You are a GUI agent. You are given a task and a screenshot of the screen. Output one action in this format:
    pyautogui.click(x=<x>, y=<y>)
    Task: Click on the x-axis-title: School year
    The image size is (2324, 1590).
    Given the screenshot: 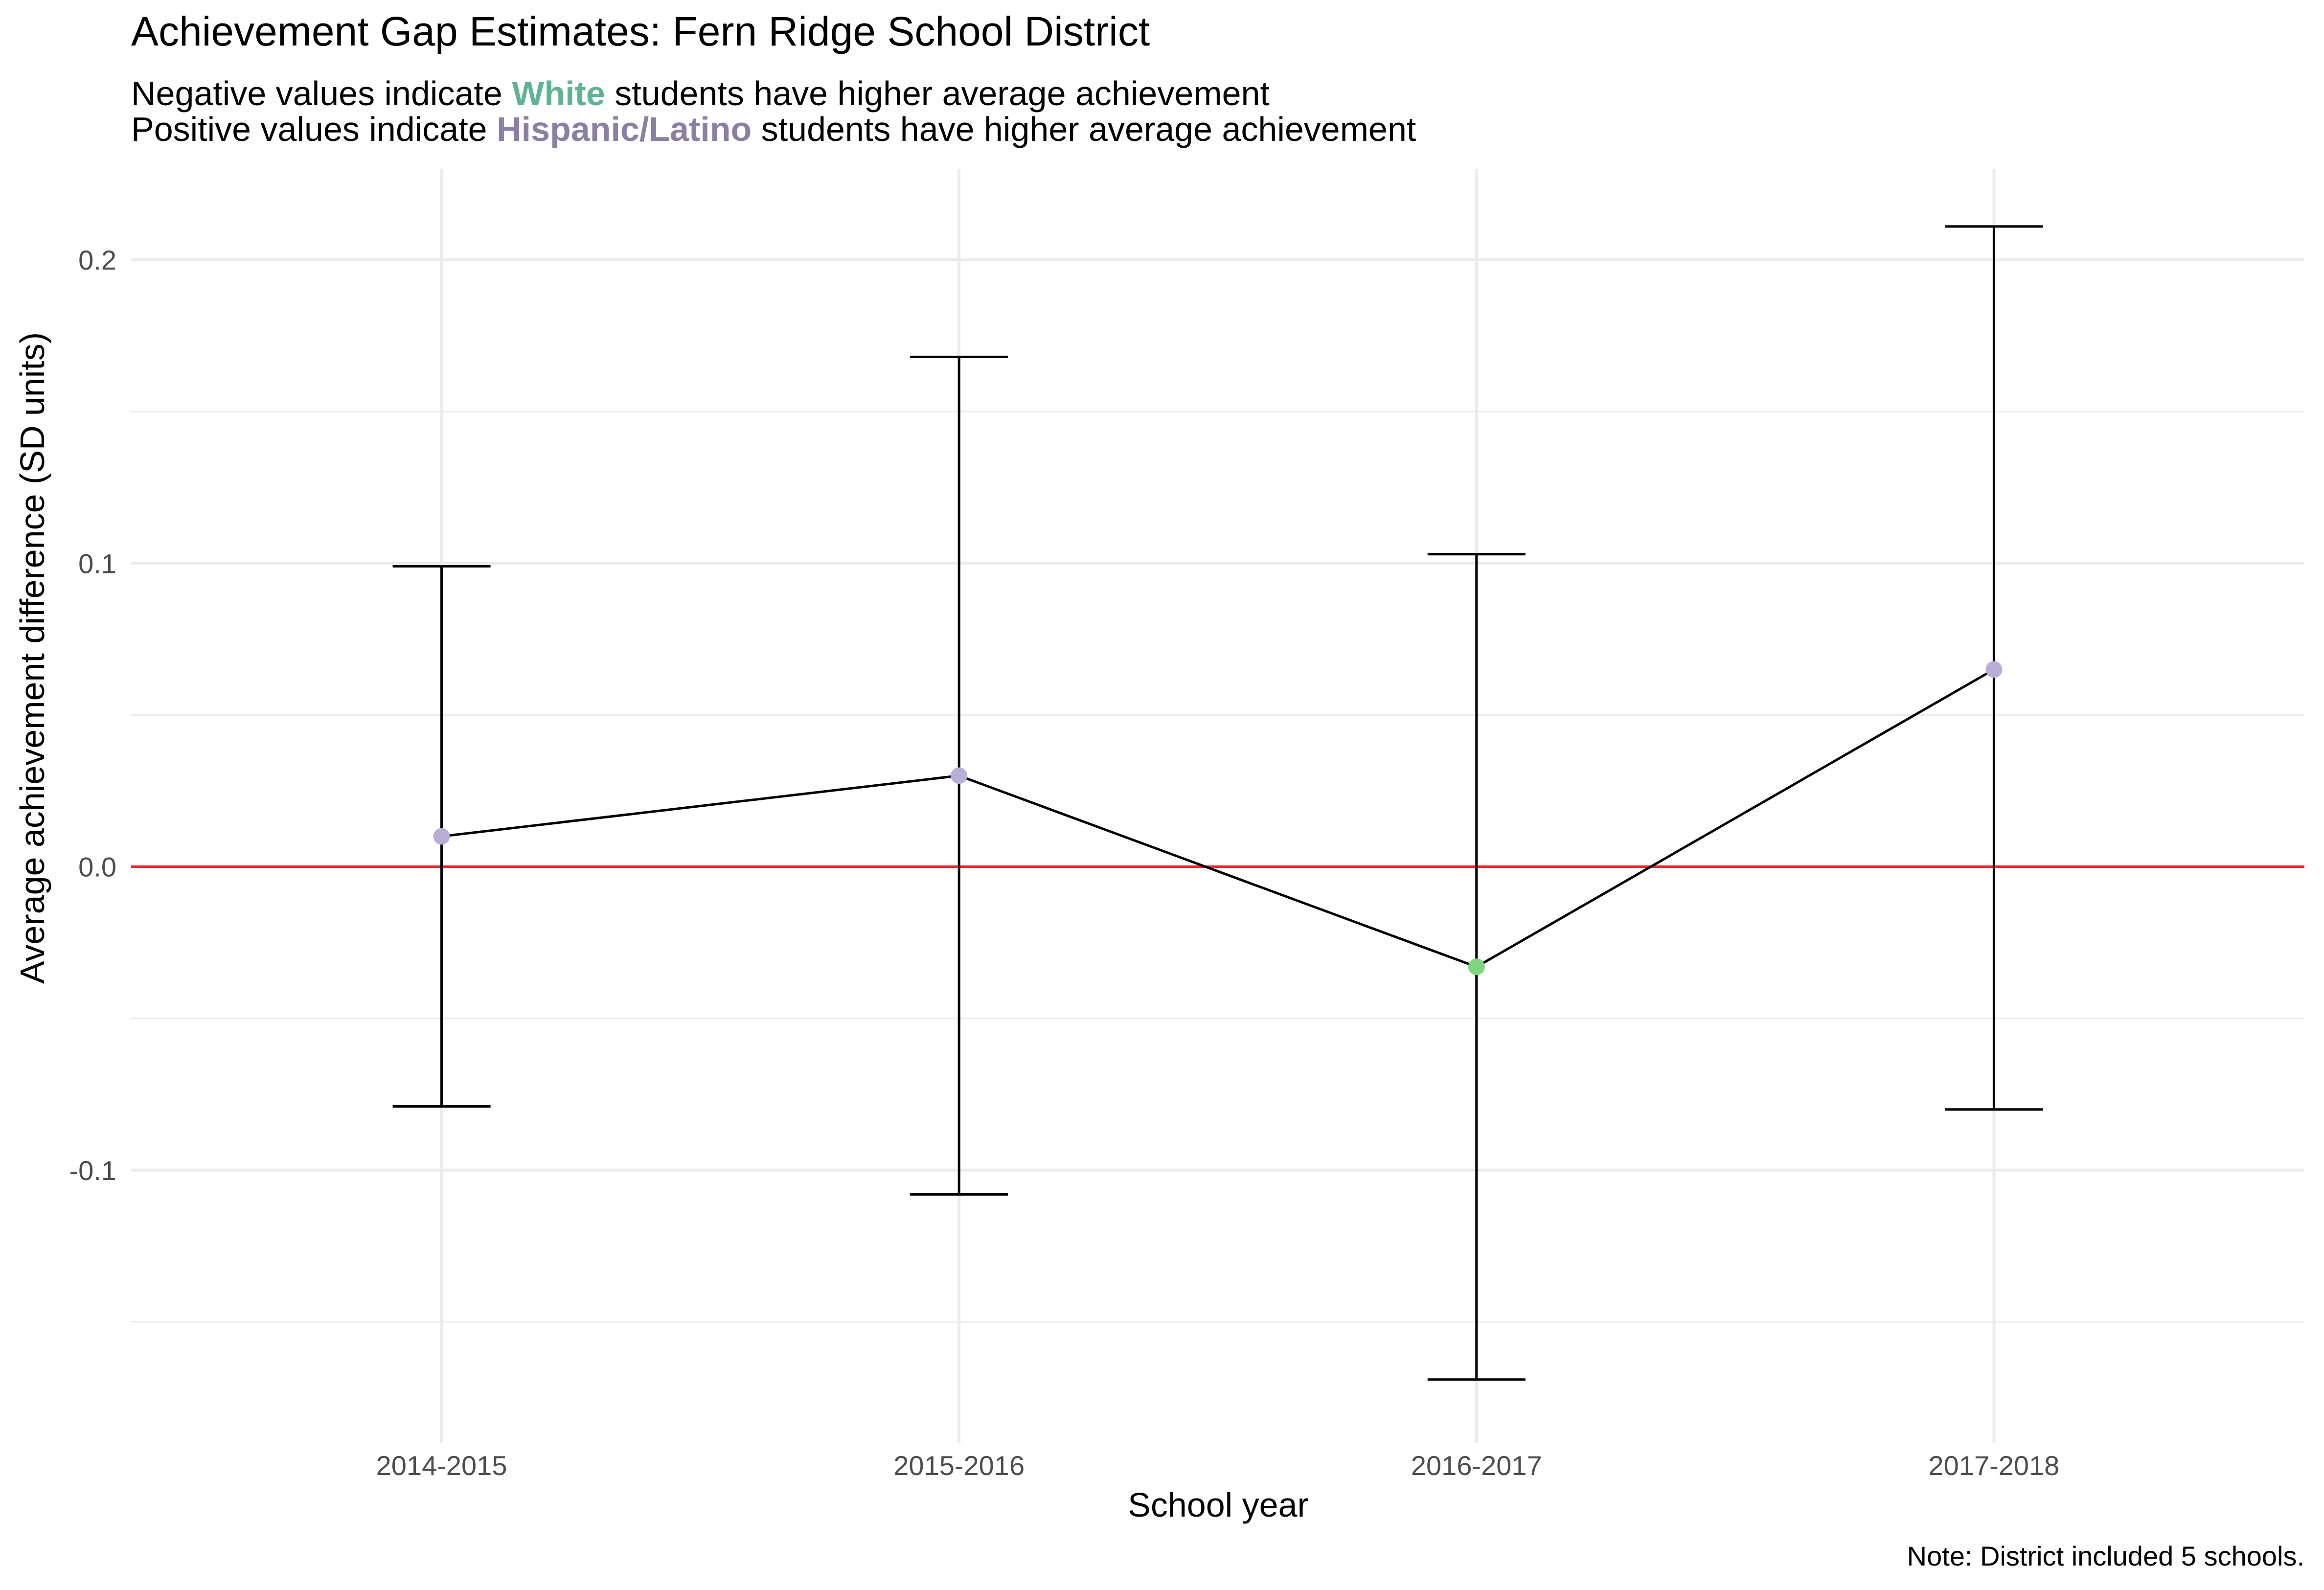 What is the action you would take?
    pyautogui.click(x=1219, y=1505)
    